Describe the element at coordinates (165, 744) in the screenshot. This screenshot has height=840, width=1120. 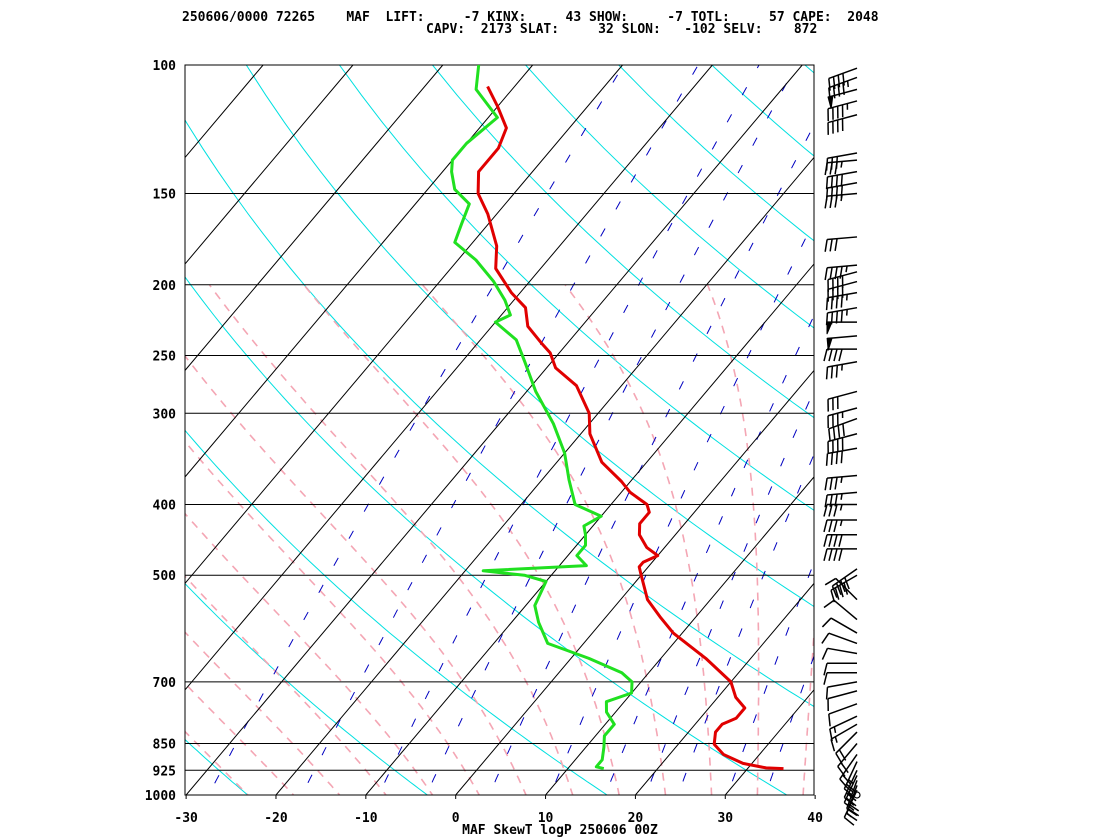
I see `pressure-tick-label: 850` at that location.